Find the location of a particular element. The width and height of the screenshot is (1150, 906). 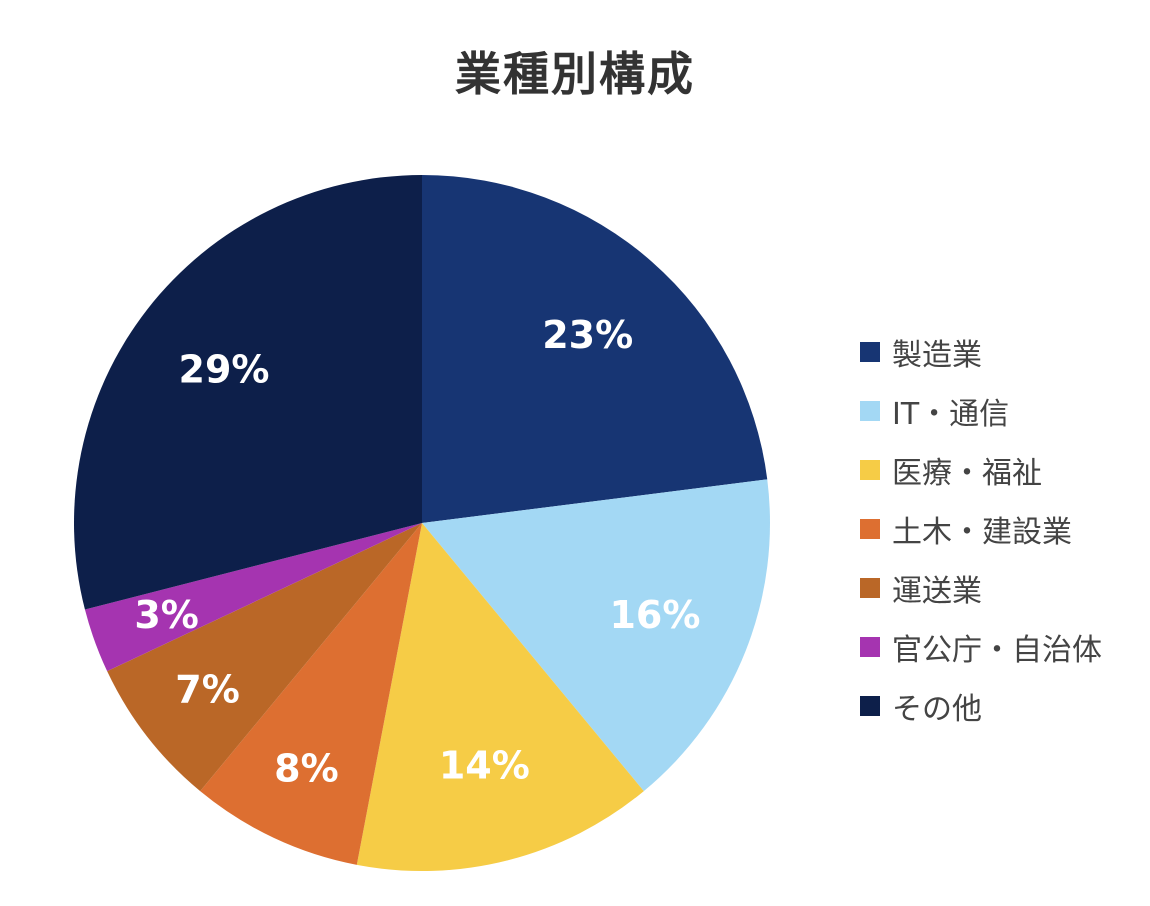

pie-slice-label-3: 8% is located at coordinates (306, 769).